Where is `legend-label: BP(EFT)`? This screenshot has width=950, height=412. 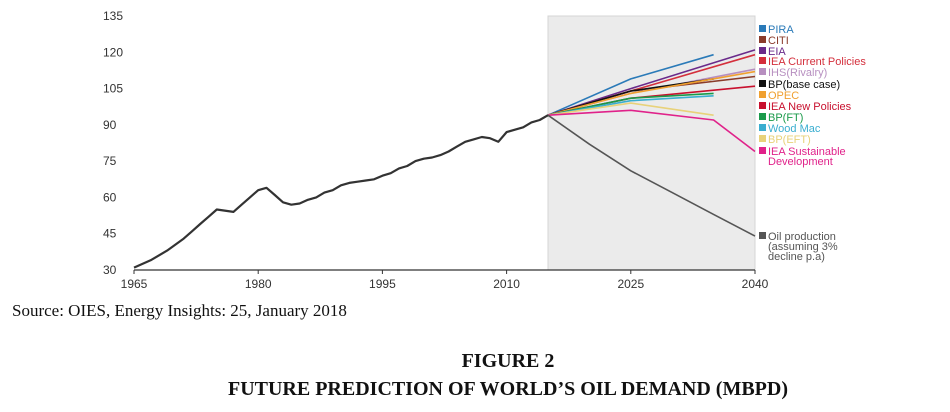
legend-label: BP(EFT) is located at coordinates (789, 140).